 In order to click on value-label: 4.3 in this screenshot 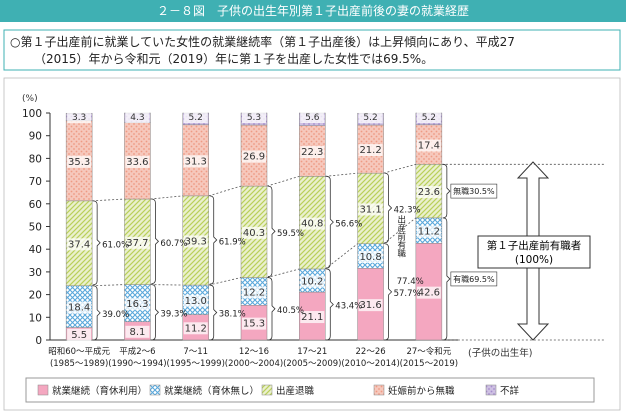, I will do `click(137, 118)`.